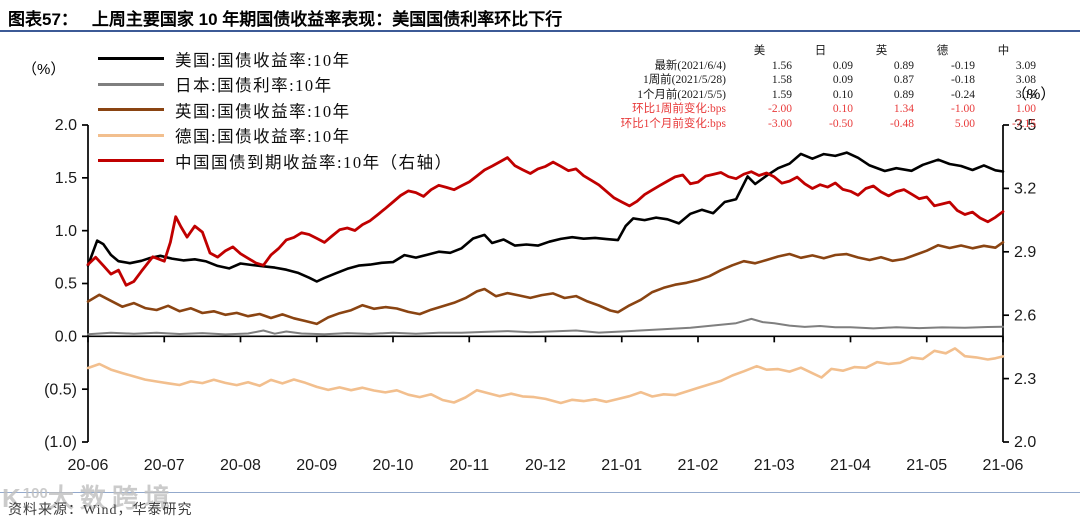 This screenshot has height=526, width=1080. What do you see at coordinates (850, 465) in the screenshot?
I see `axis-tick-label: 21-04` at bounding box center [850, 465].